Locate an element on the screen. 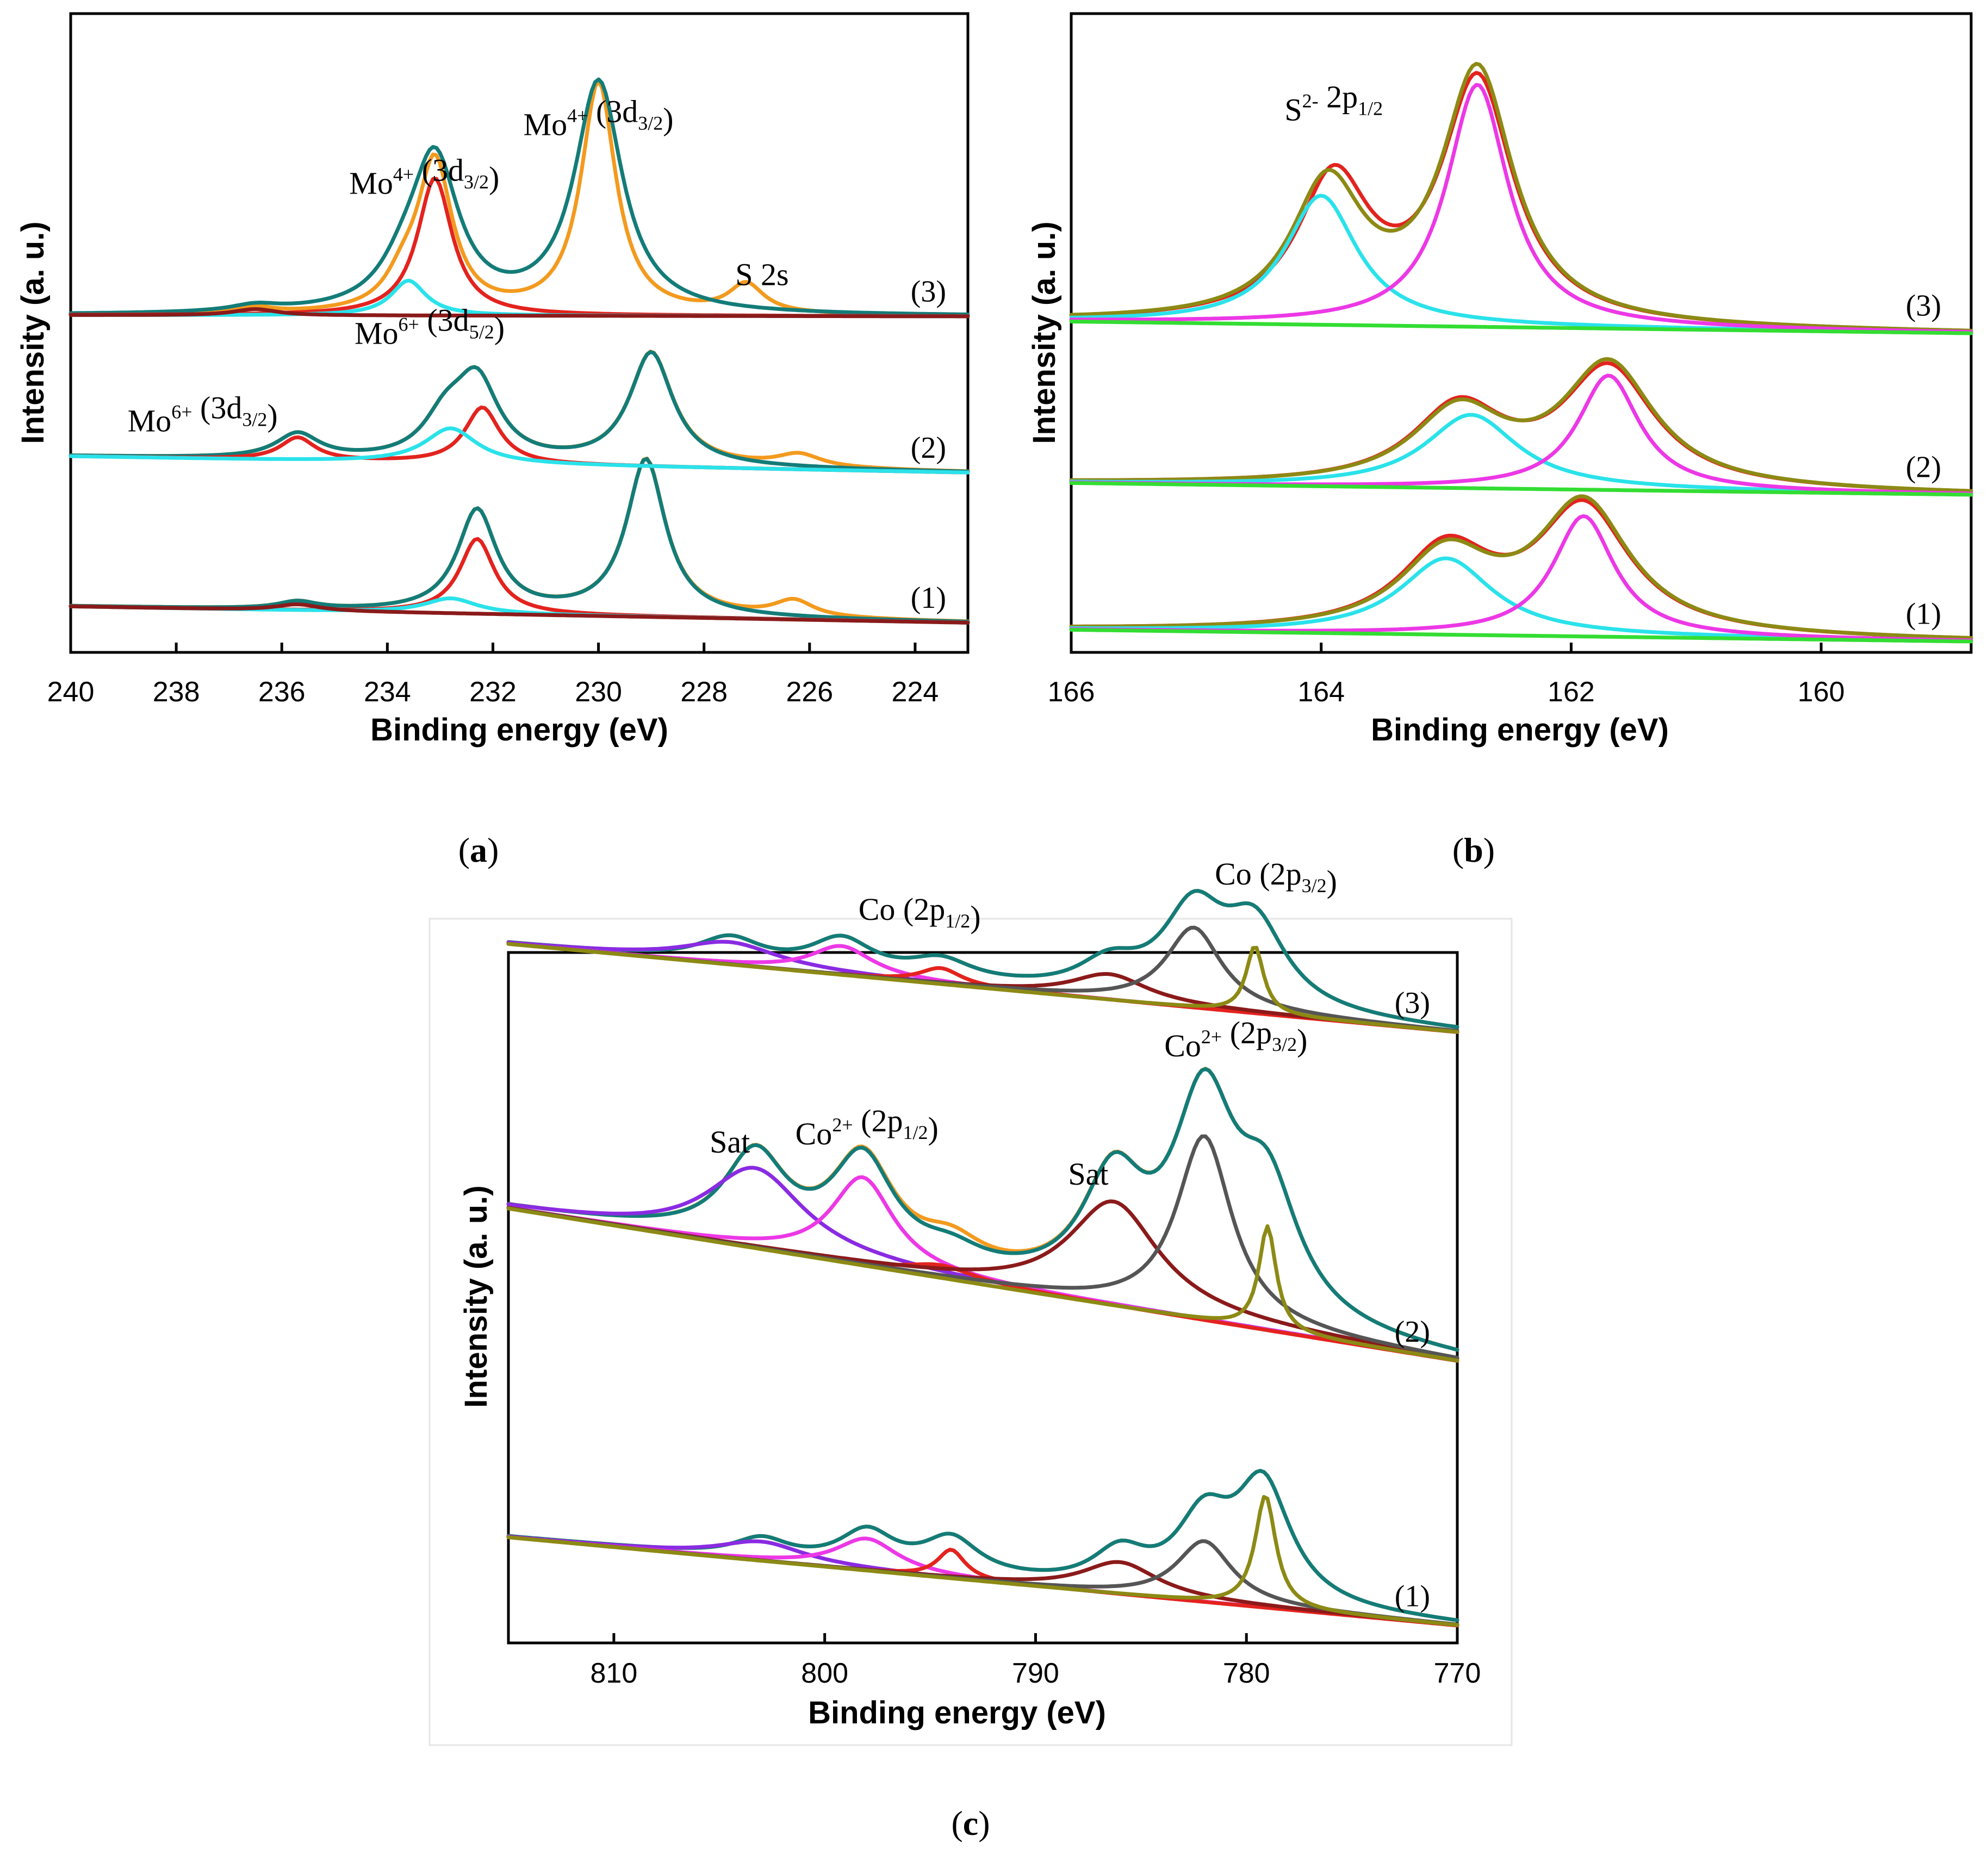  panel-a-caption: (a) is located at coordinates (479, 850).